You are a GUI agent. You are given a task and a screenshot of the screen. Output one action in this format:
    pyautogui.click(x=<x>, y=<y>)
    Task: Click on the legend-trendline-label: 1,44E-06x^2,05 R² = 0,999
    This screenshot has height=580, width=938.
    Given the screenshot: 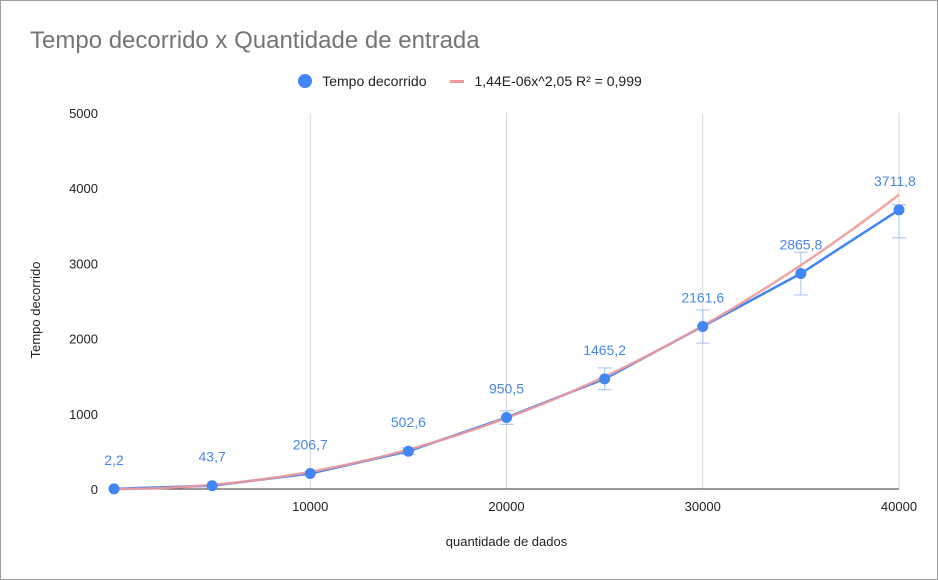 What is the action you would take?
    pyautogui.click(x=558, y=81)
    